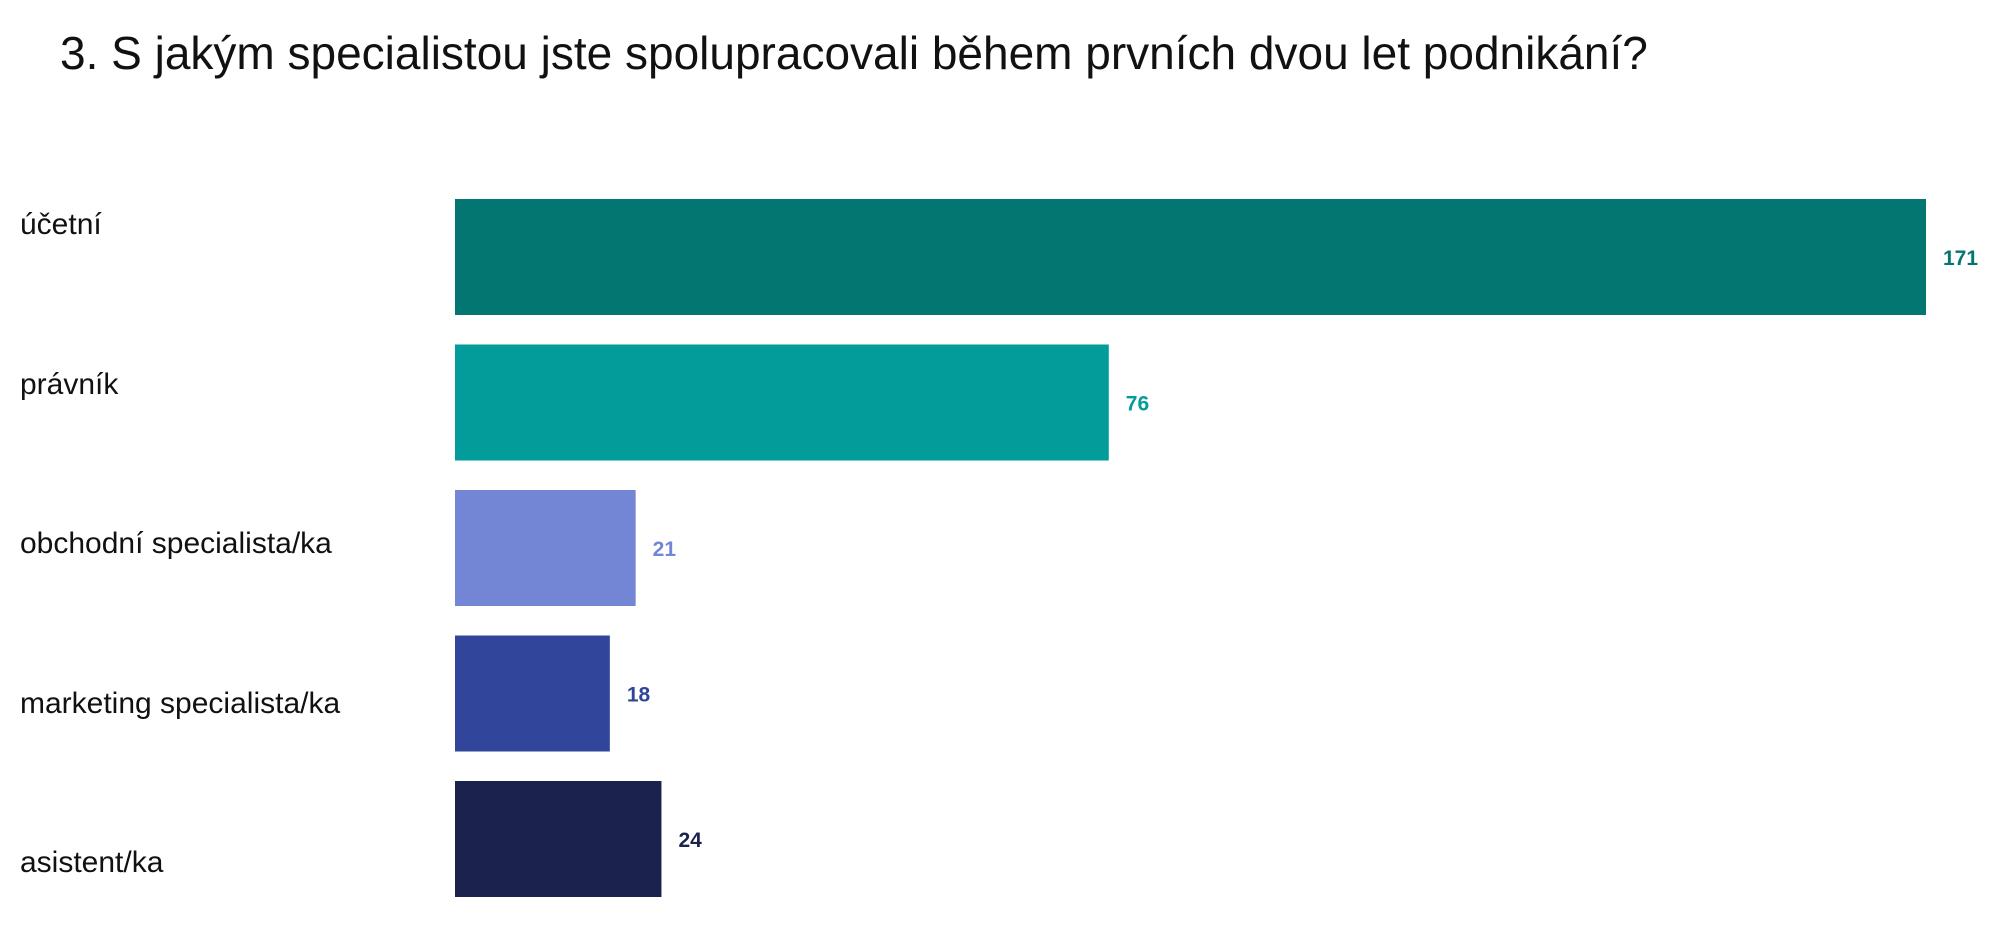 The height and width of the screenshot is (931, 2000). Describe the element at coordinates (180, 703) in the screenshot. I see `category-label: marketing specialista/ka` at that location.